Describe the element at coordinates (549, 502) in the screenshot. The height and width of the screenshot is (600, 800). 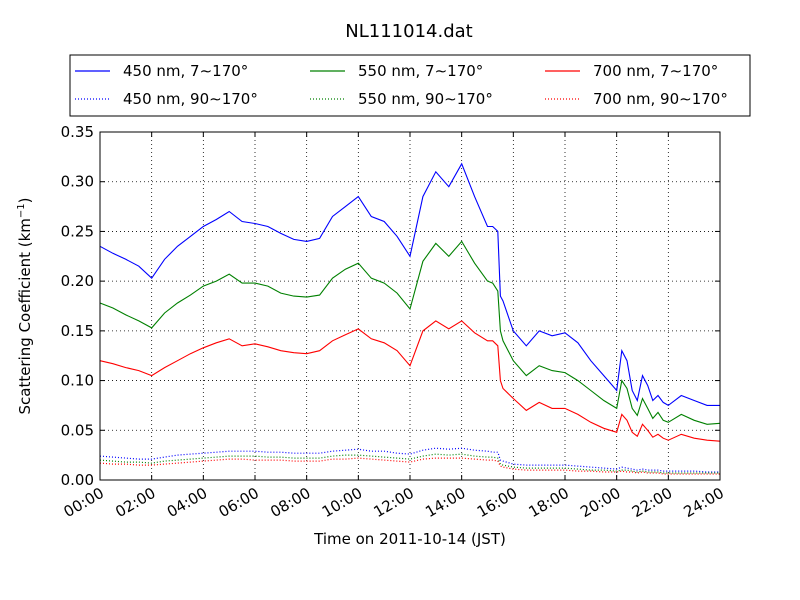
I see `x-tick-label: 18:00` at that location.